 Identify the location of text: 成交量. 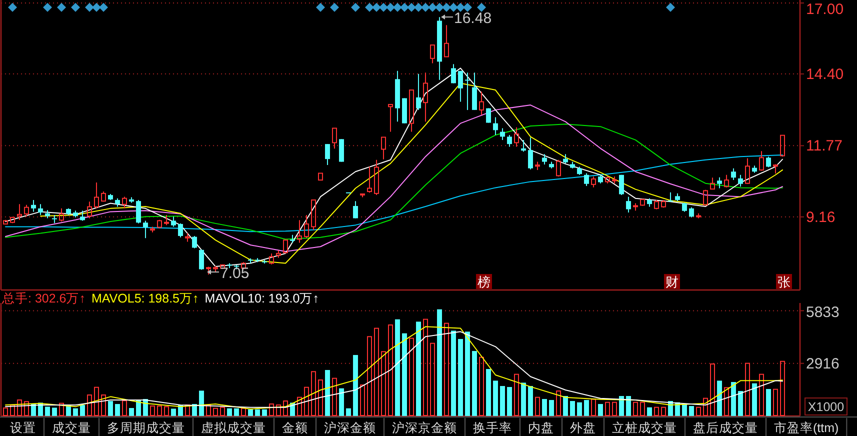
(71, 427).